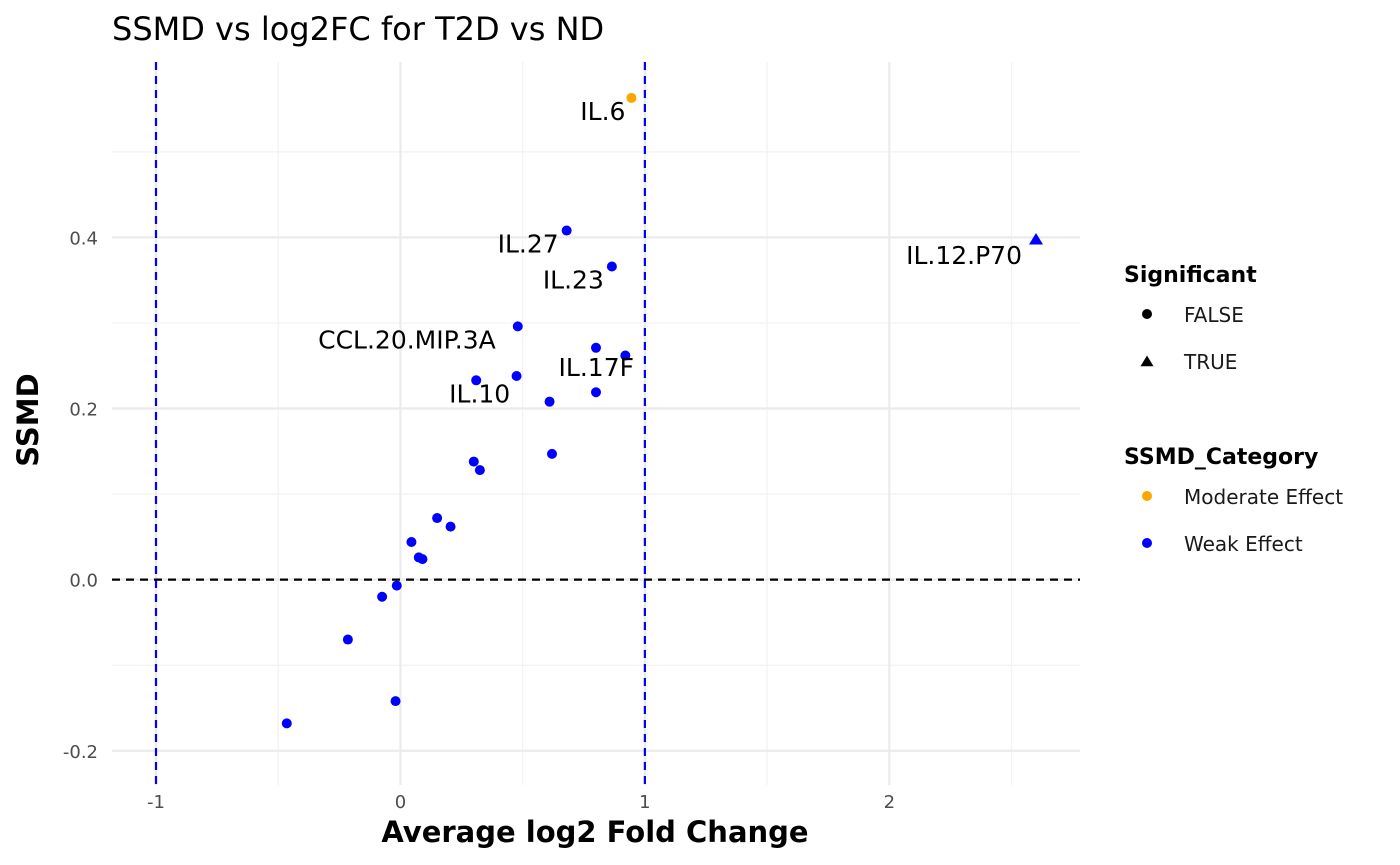  I want to click on x-tick-label: -1, so click(156, 802).